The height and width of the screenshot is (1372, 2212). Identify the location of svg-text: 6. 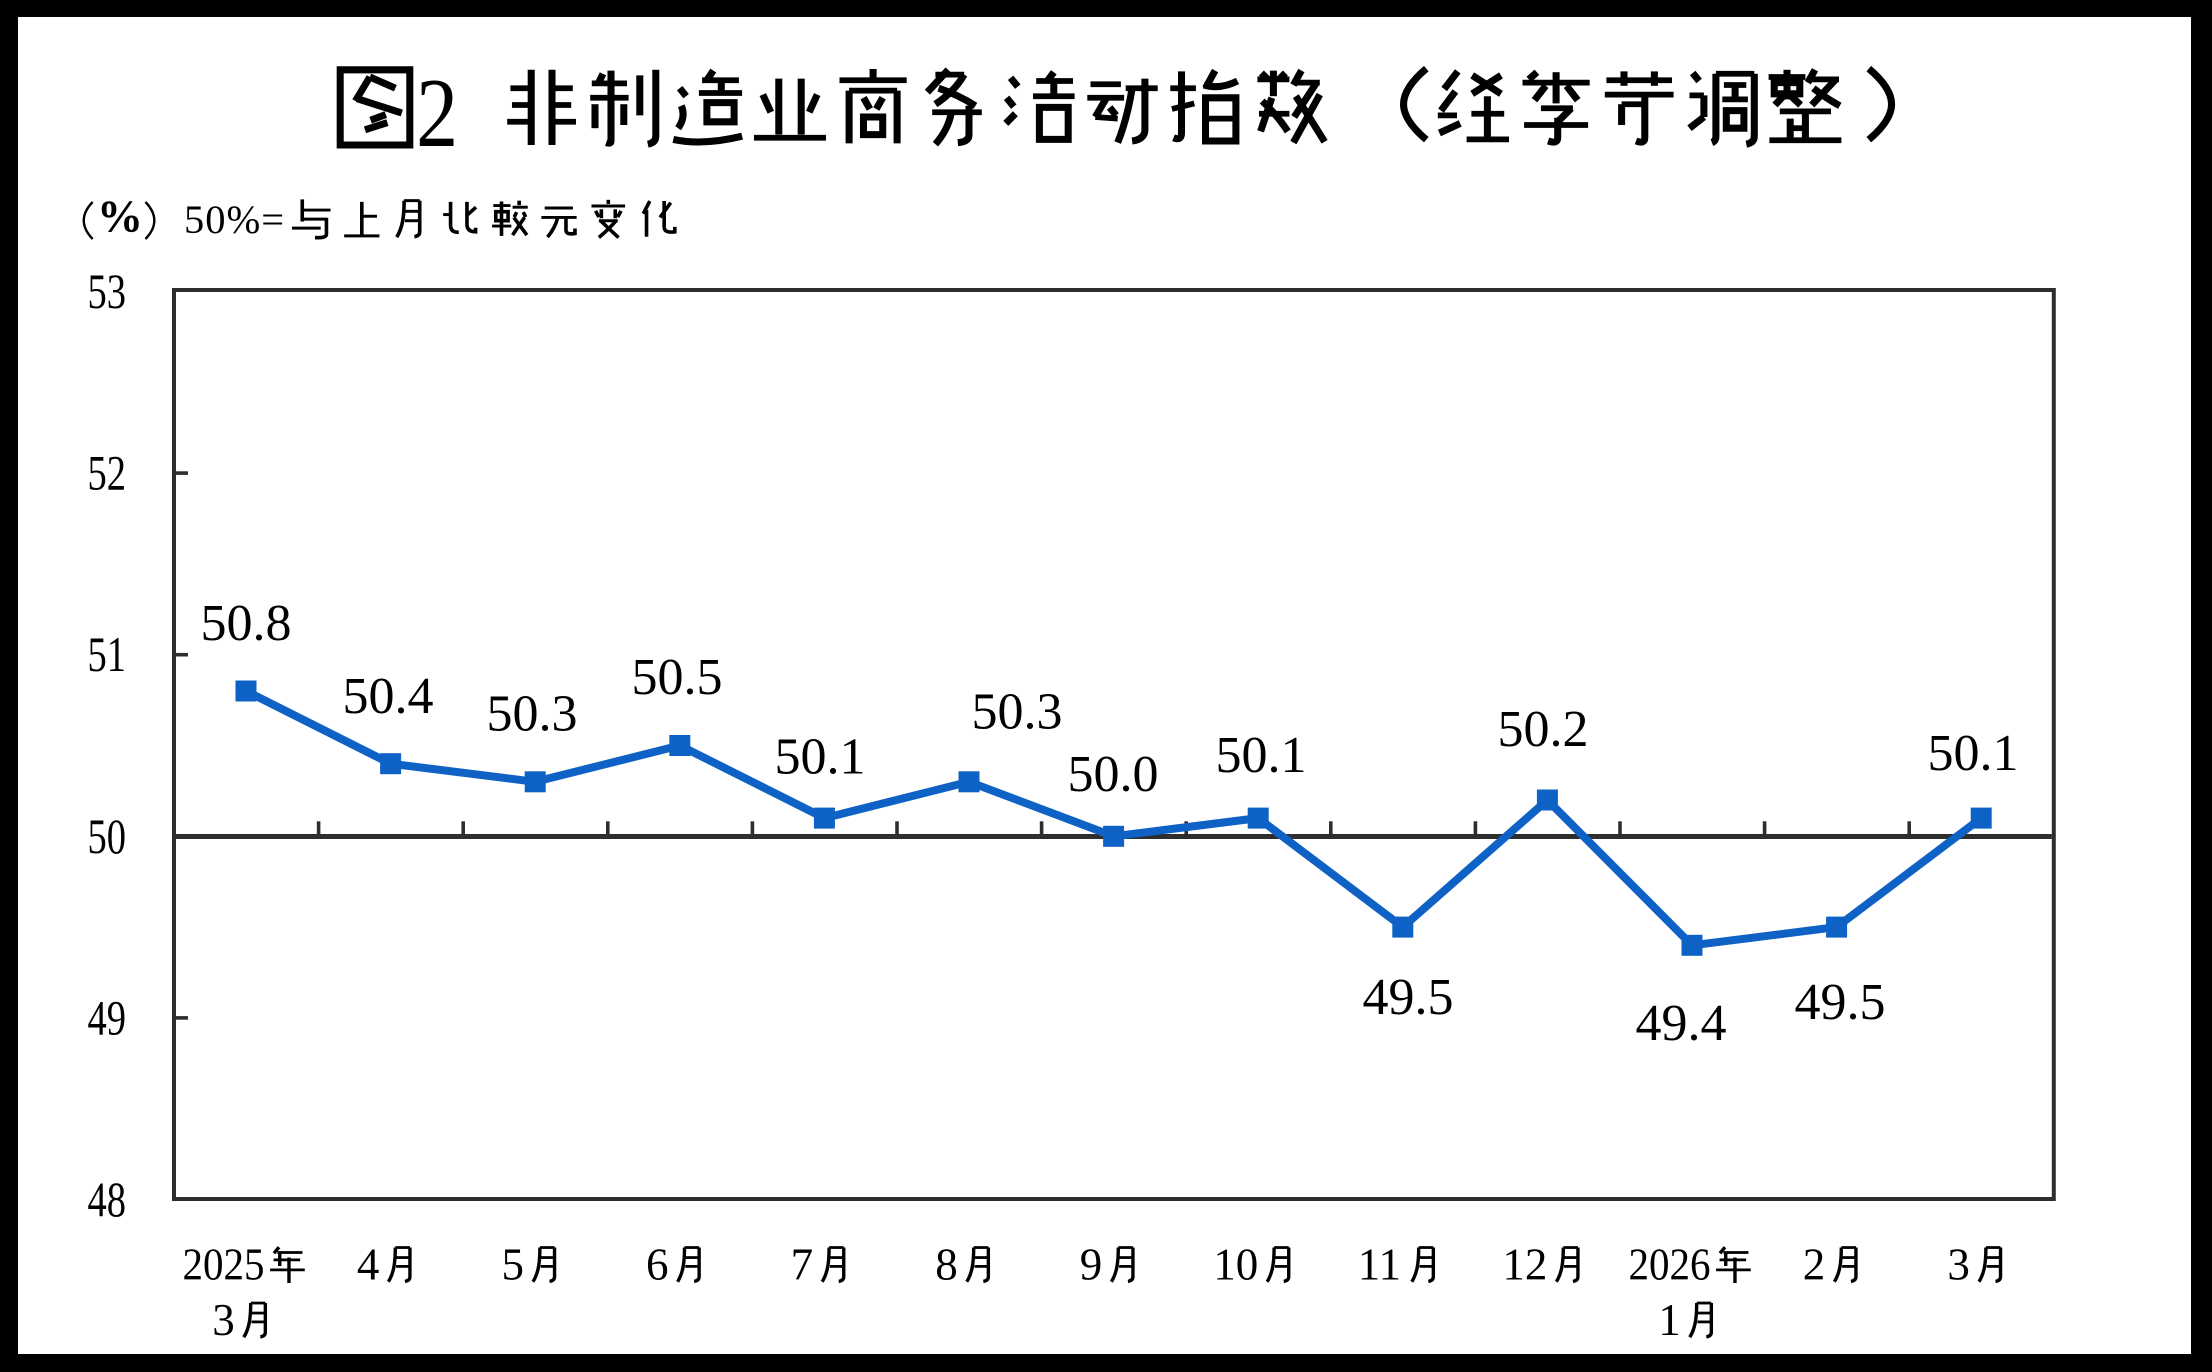
(657, 1265).